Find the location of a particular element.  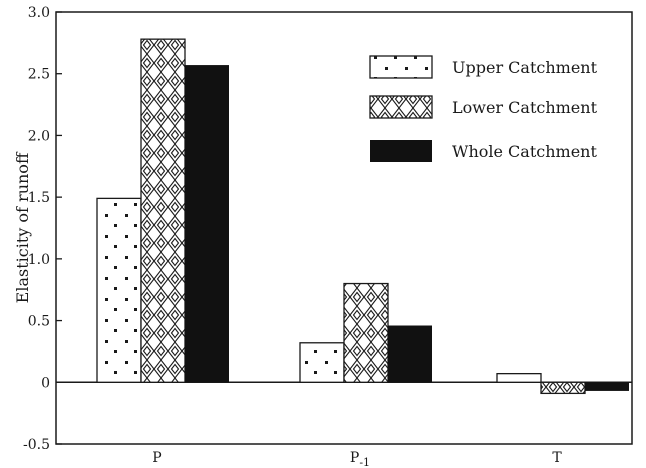

y-tick-label: 0 is located at coordinates (45, 383).